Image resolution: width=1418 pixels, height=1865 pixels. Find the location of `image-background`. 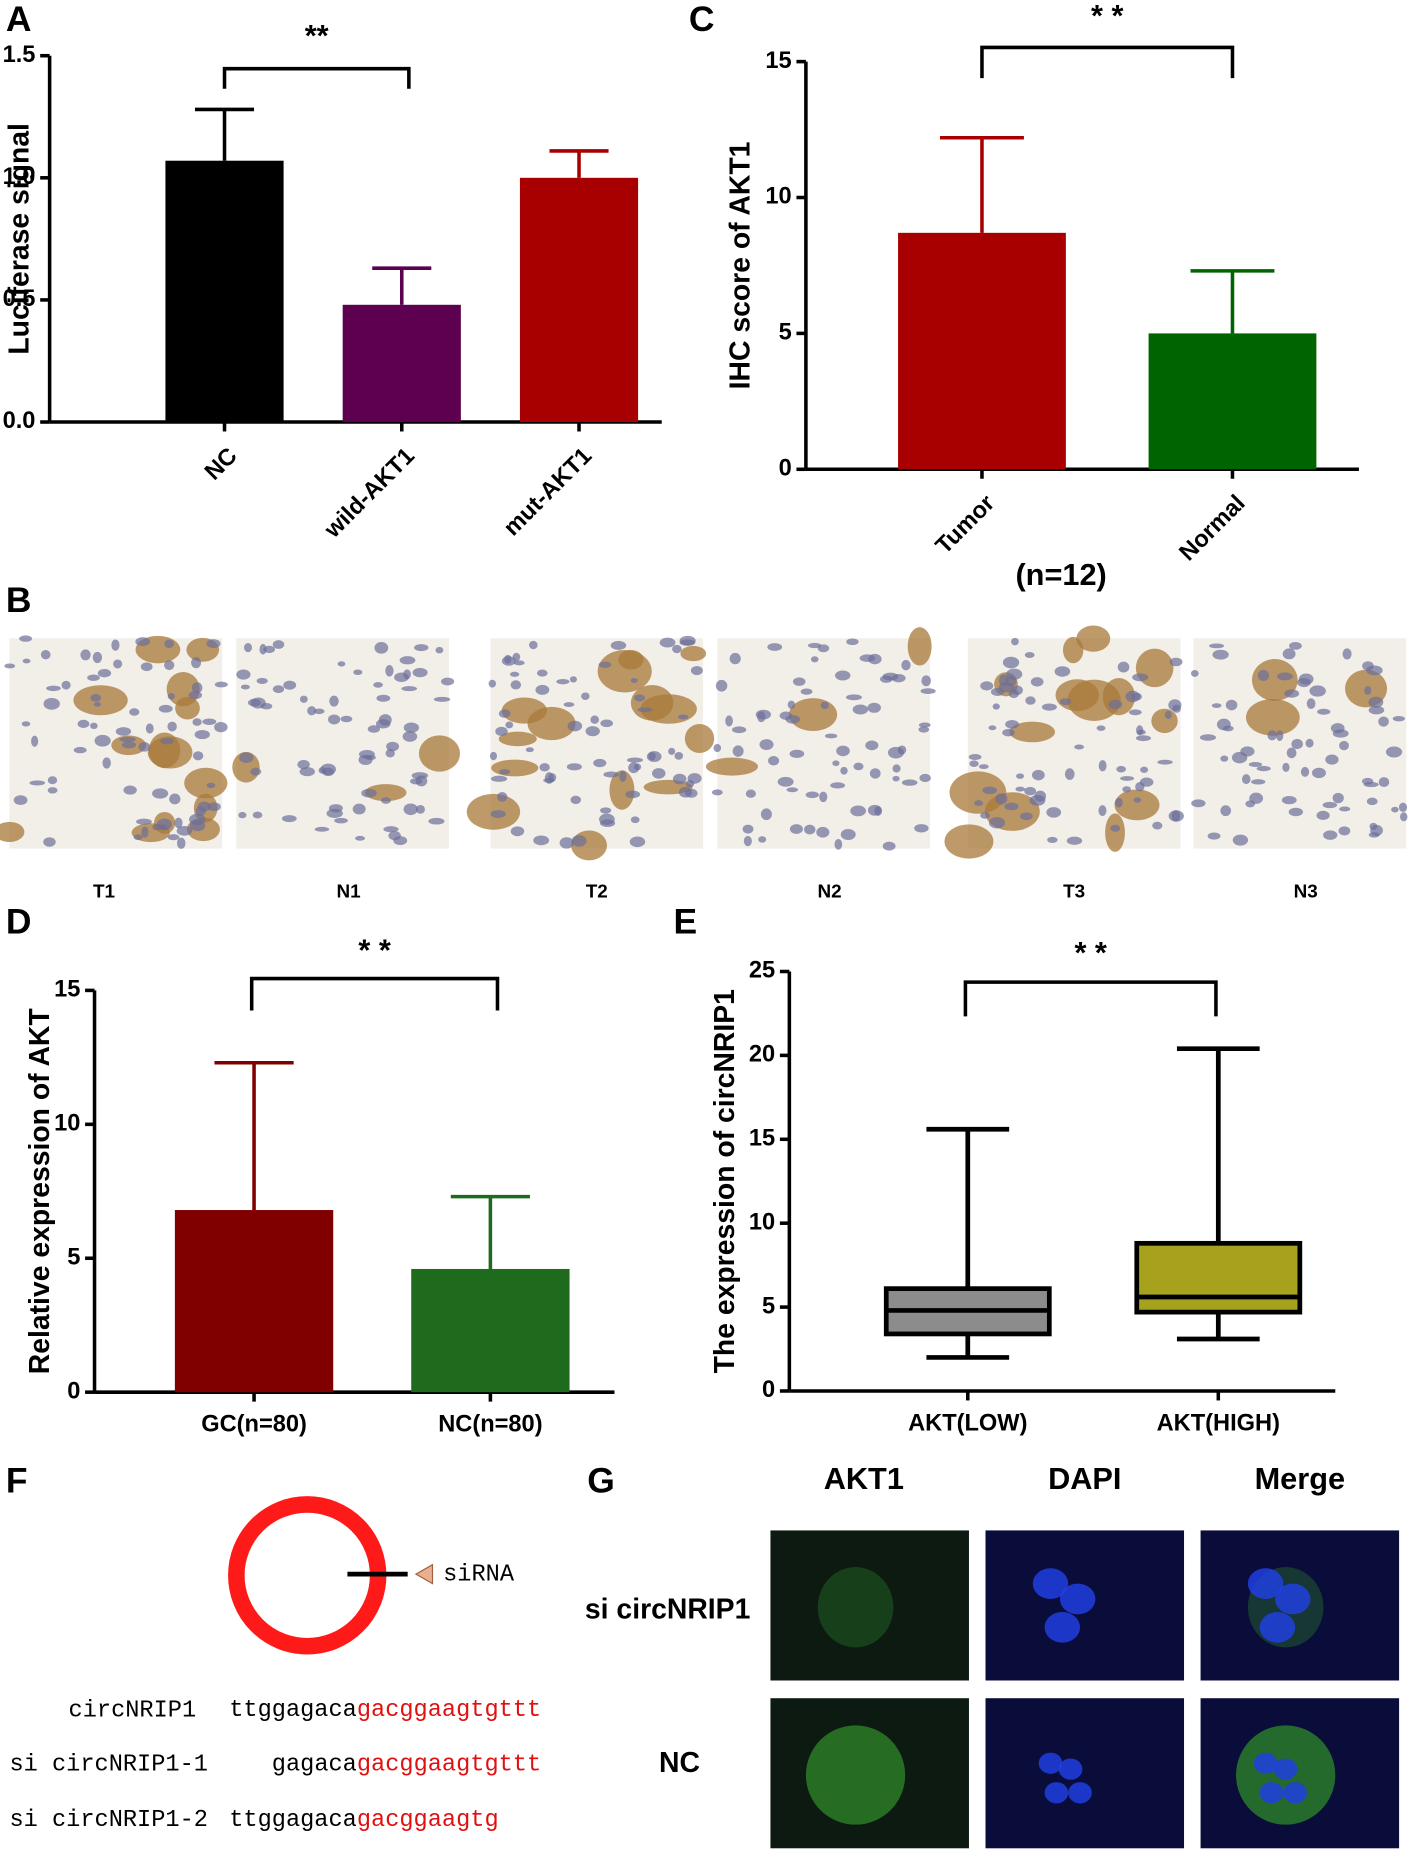

image-background is located at coordinates (823, 743).